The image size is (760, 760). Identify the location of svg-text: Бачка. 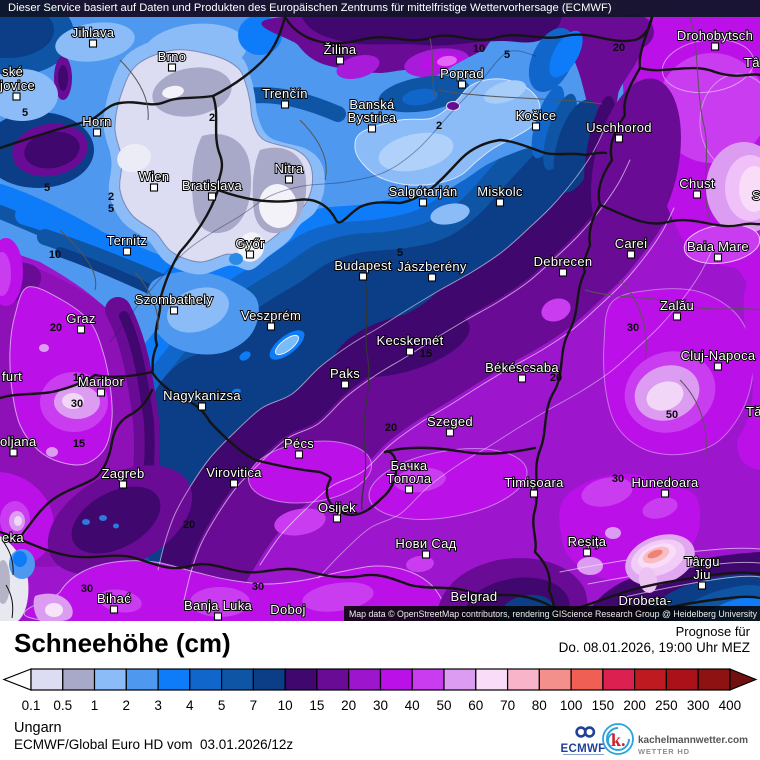
(409, 465).